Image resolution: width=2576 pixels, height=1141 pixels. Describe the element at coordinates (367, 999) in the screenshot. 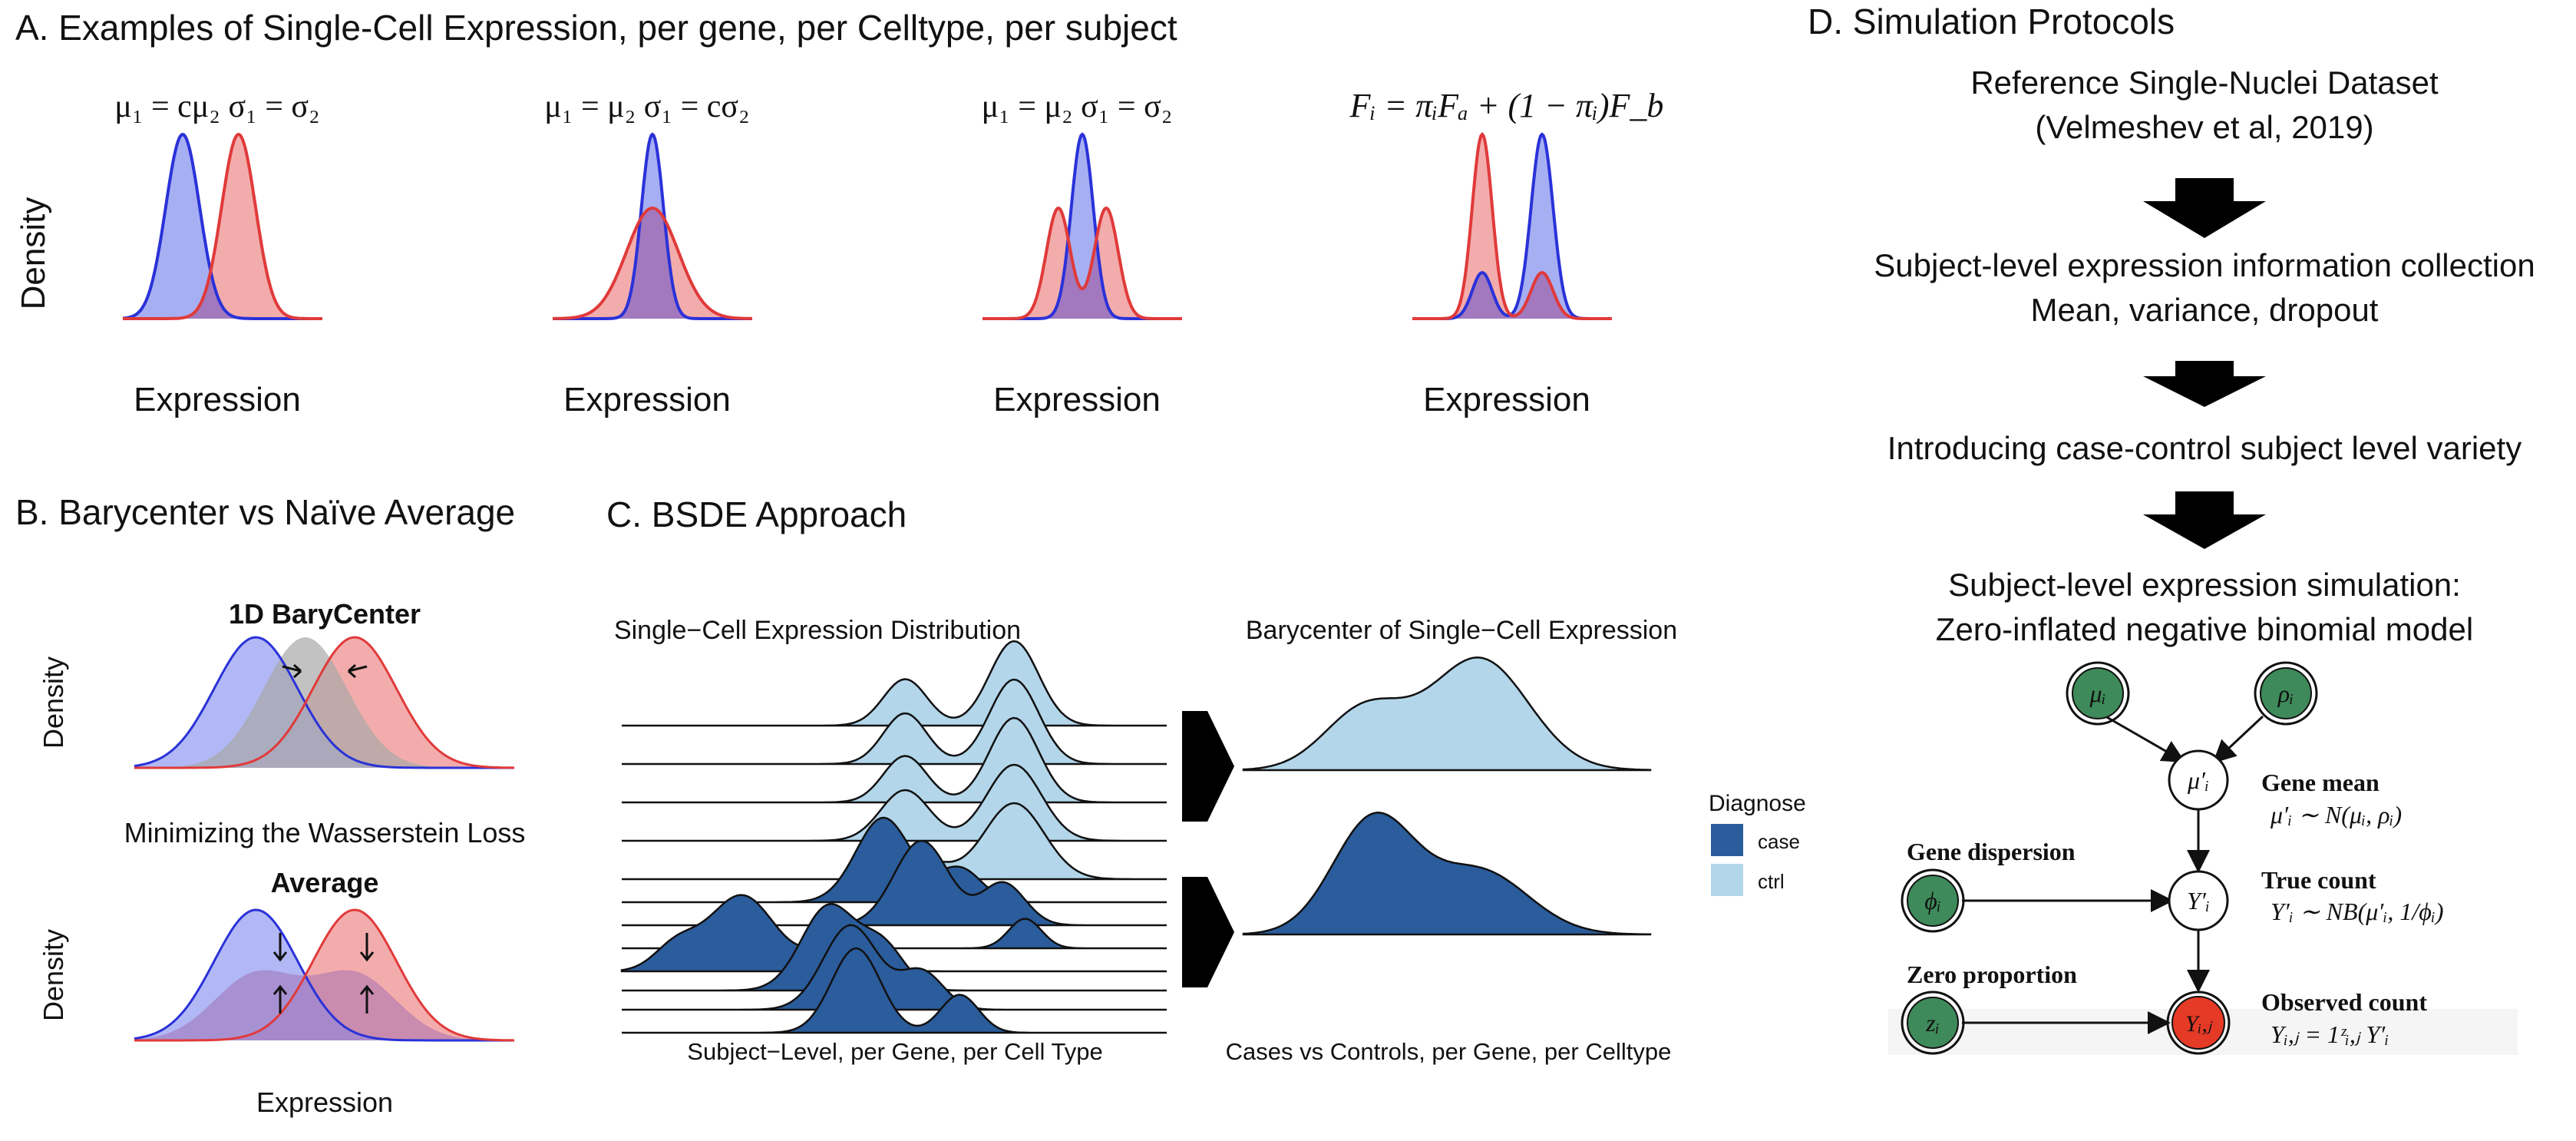

I see `avg-up-arrow-2-icon` at that location.